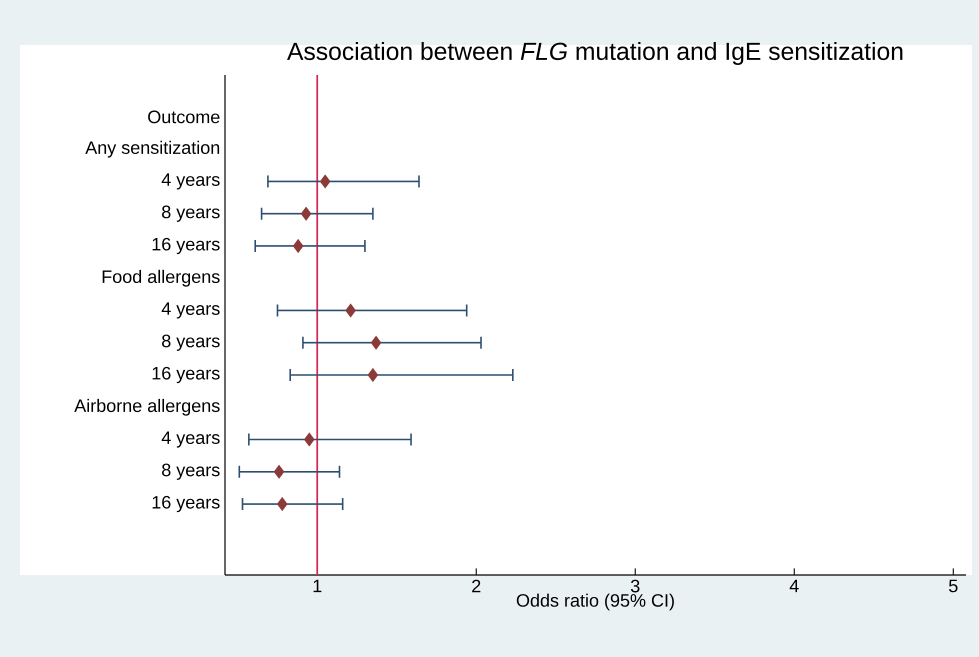 The image size is (979, 657). I want to click on y-tick-label: Outcome, so click(184, 117).